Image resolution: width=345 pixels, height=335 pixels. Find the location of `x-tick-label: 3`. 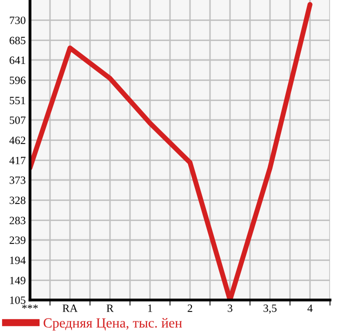

x-tick-label: 3 is located at coordinates (230, 308).